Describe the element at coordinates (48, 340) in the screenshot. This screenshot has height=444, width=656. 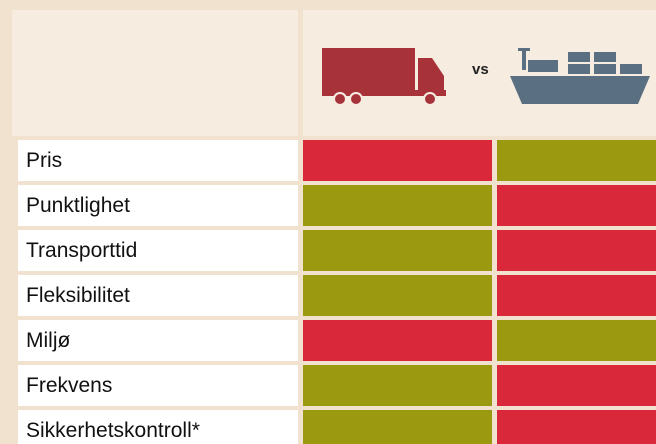
I see `row-label: Miljø` at that location.